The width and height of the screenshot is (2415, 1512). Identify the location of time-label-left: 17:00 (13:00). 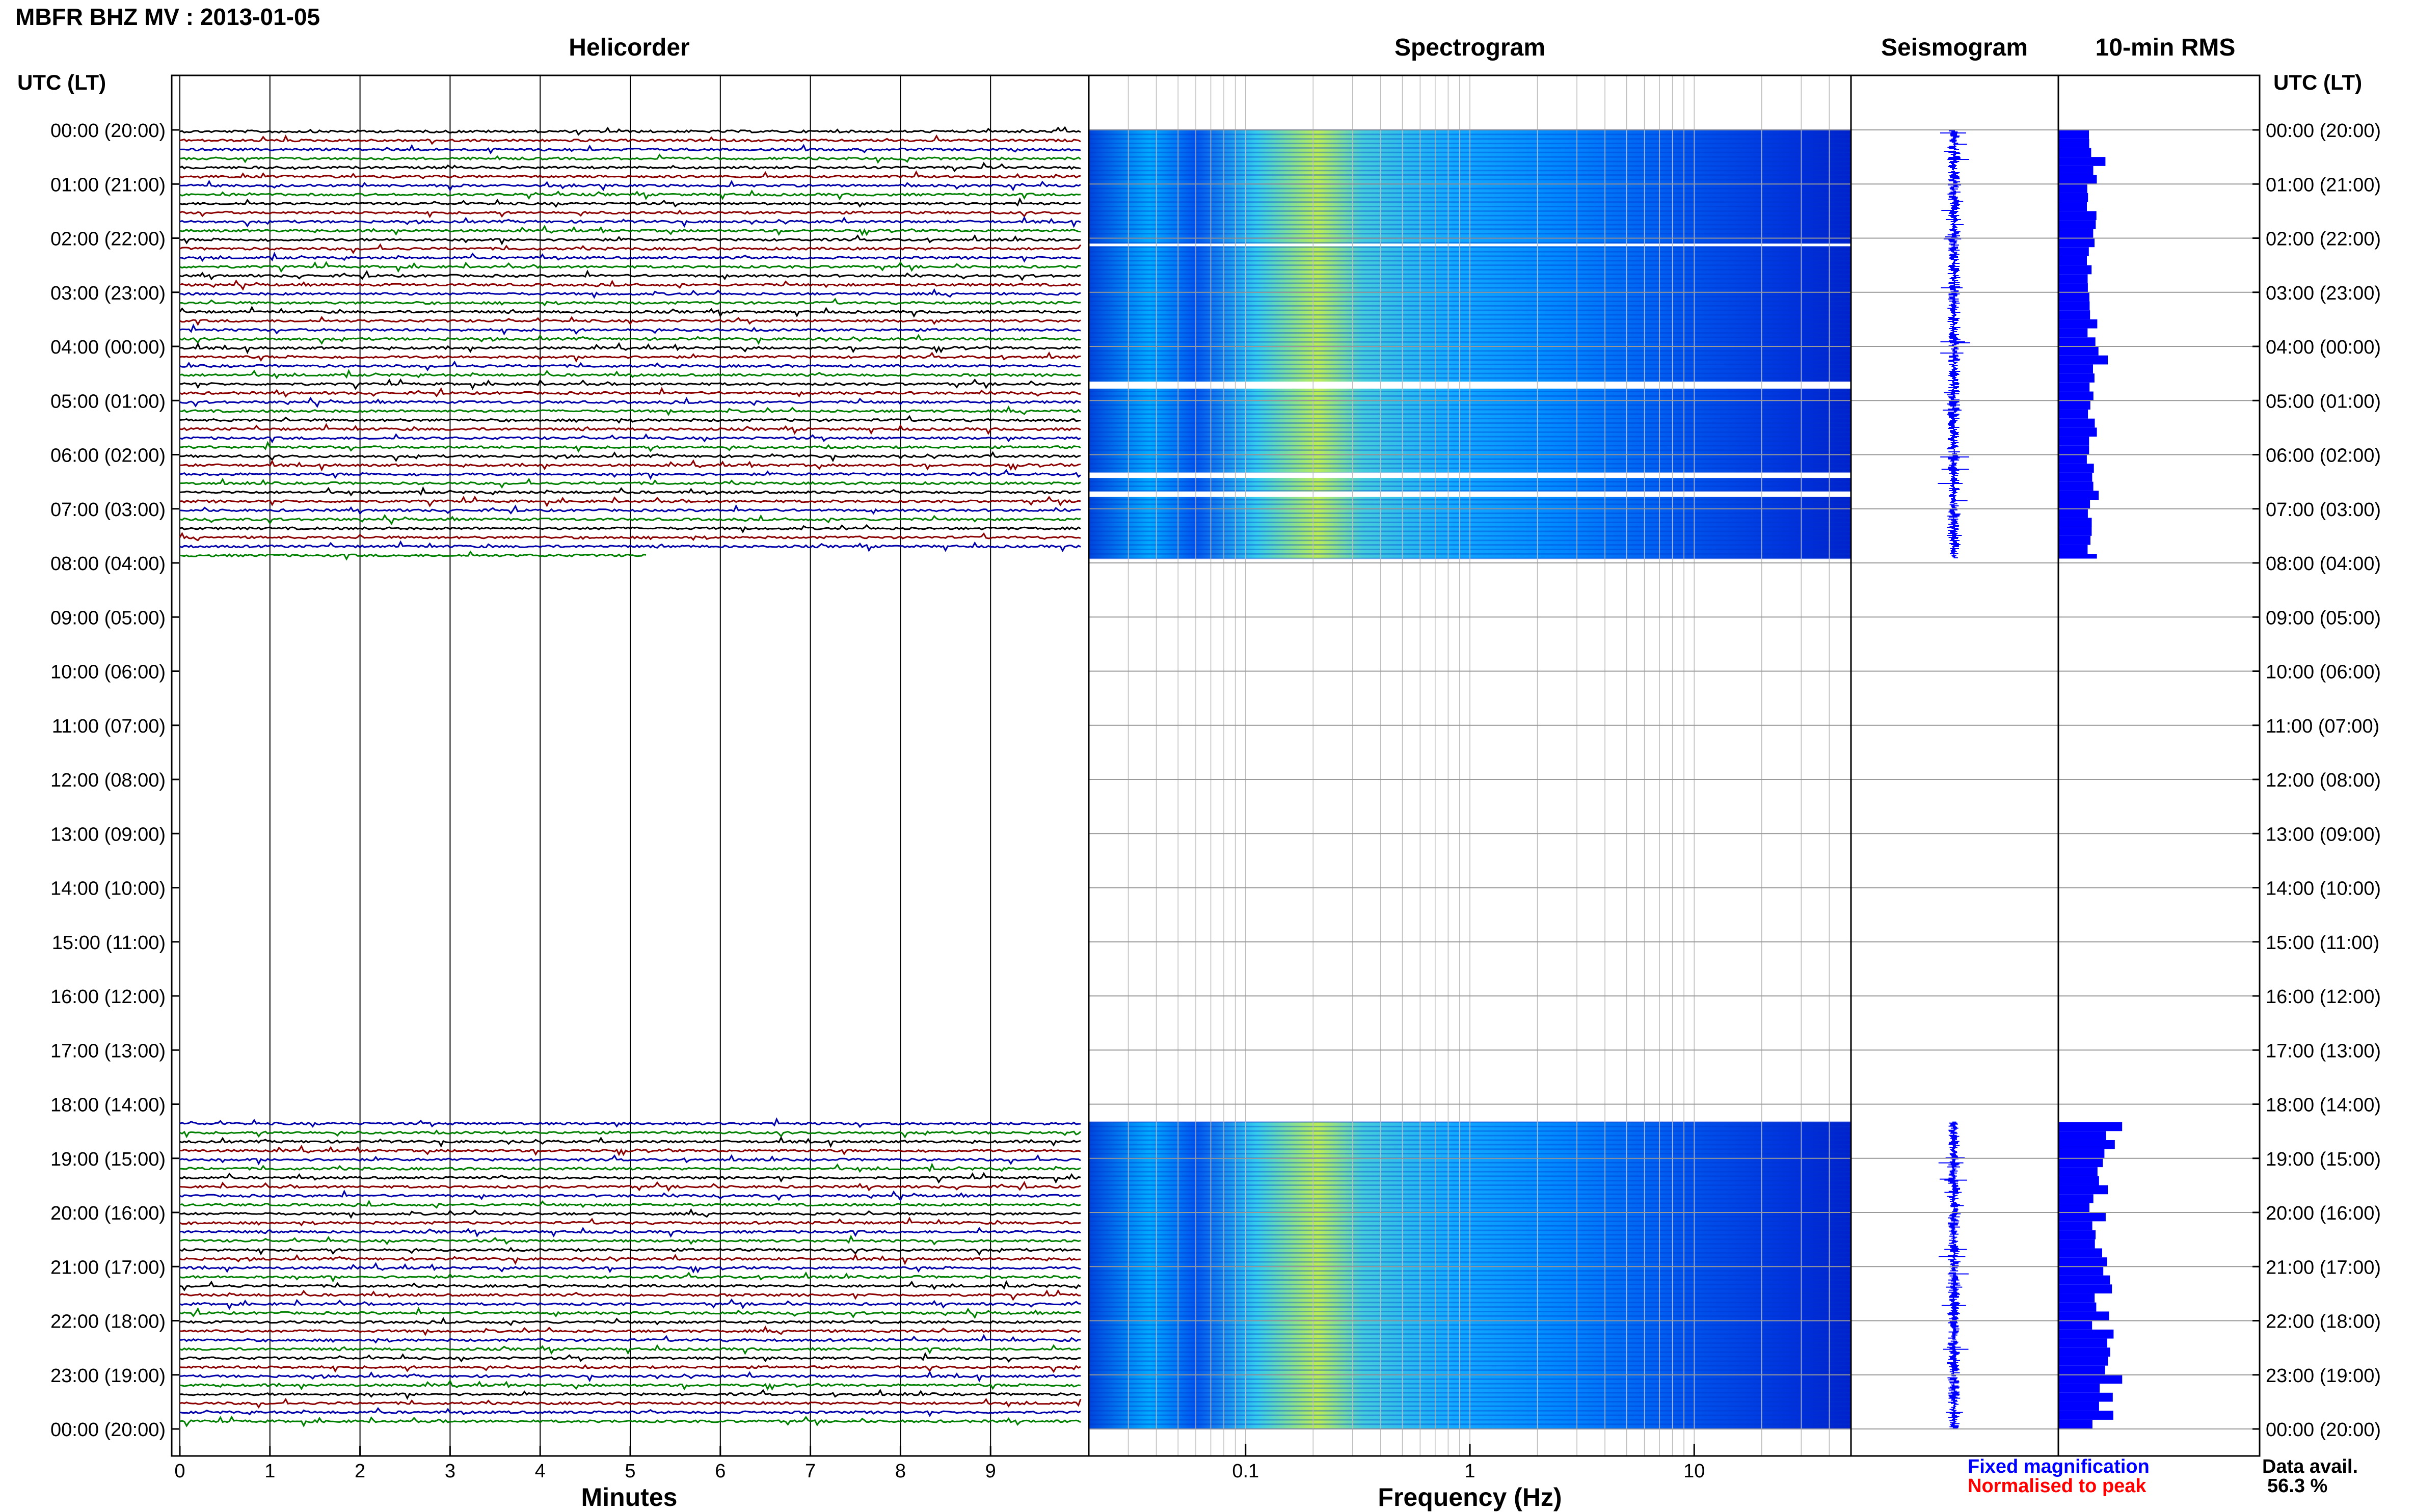
(108, 1051).